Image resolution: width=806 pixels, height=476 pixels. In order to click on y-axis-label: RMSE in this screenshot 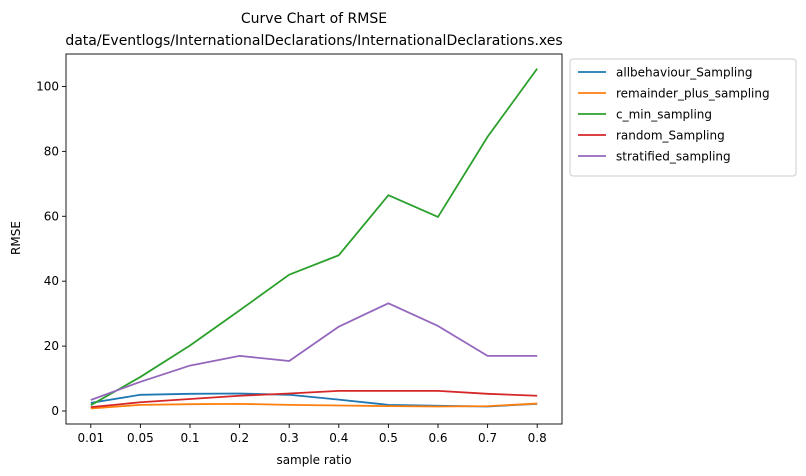, I will do `click(16, 238)`.